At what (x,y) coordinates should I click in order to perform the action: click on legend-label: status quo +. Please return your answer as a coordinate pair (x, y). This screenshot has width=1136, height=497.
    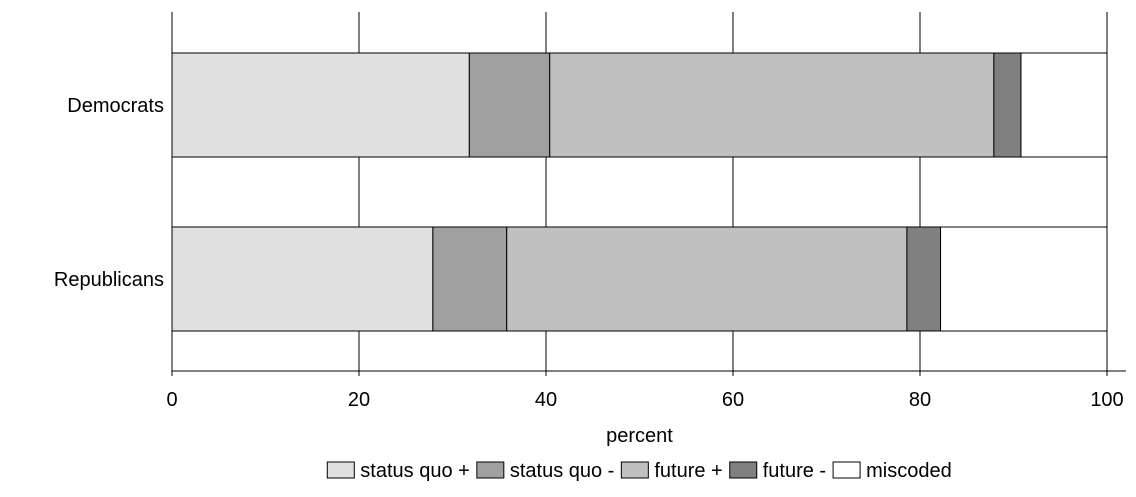
    Looking at the image, I should click on (415, 471).